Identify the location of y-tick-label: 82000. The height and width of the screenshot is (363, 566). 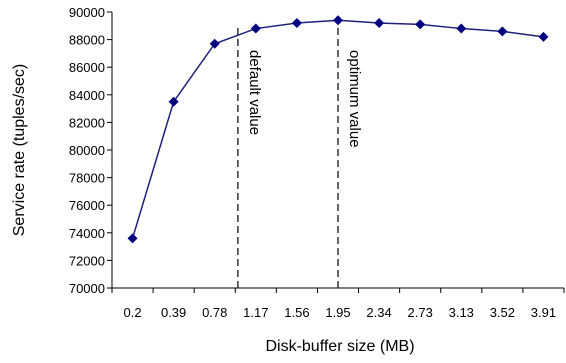
(87, 122).